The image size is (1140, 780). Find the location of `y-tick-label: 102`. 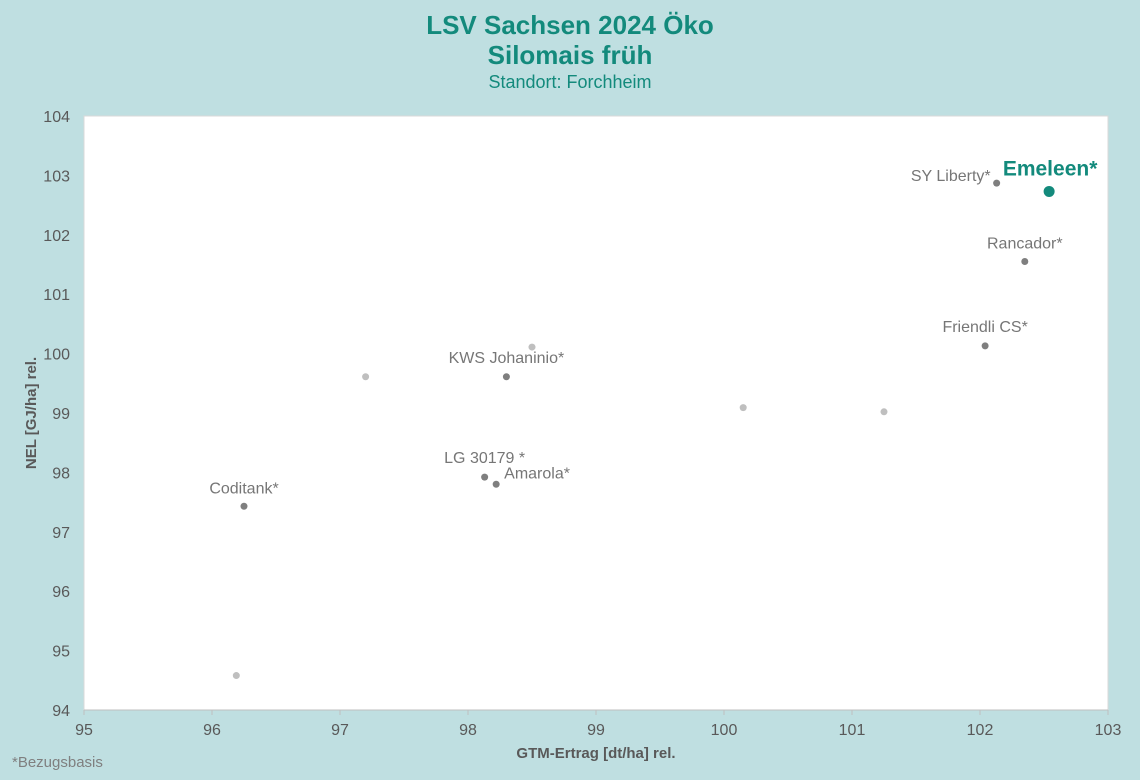

y-tick-label: 102 is located at coordinates (56, 236).